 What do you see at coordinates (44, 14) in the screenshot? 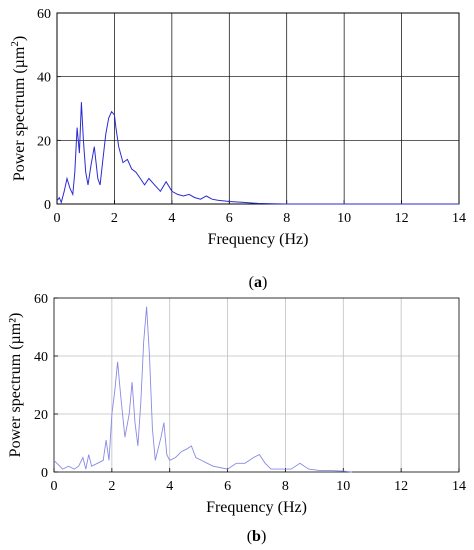
I see `a-y-tick-label-3: 60` at bounding box center [44, 14].